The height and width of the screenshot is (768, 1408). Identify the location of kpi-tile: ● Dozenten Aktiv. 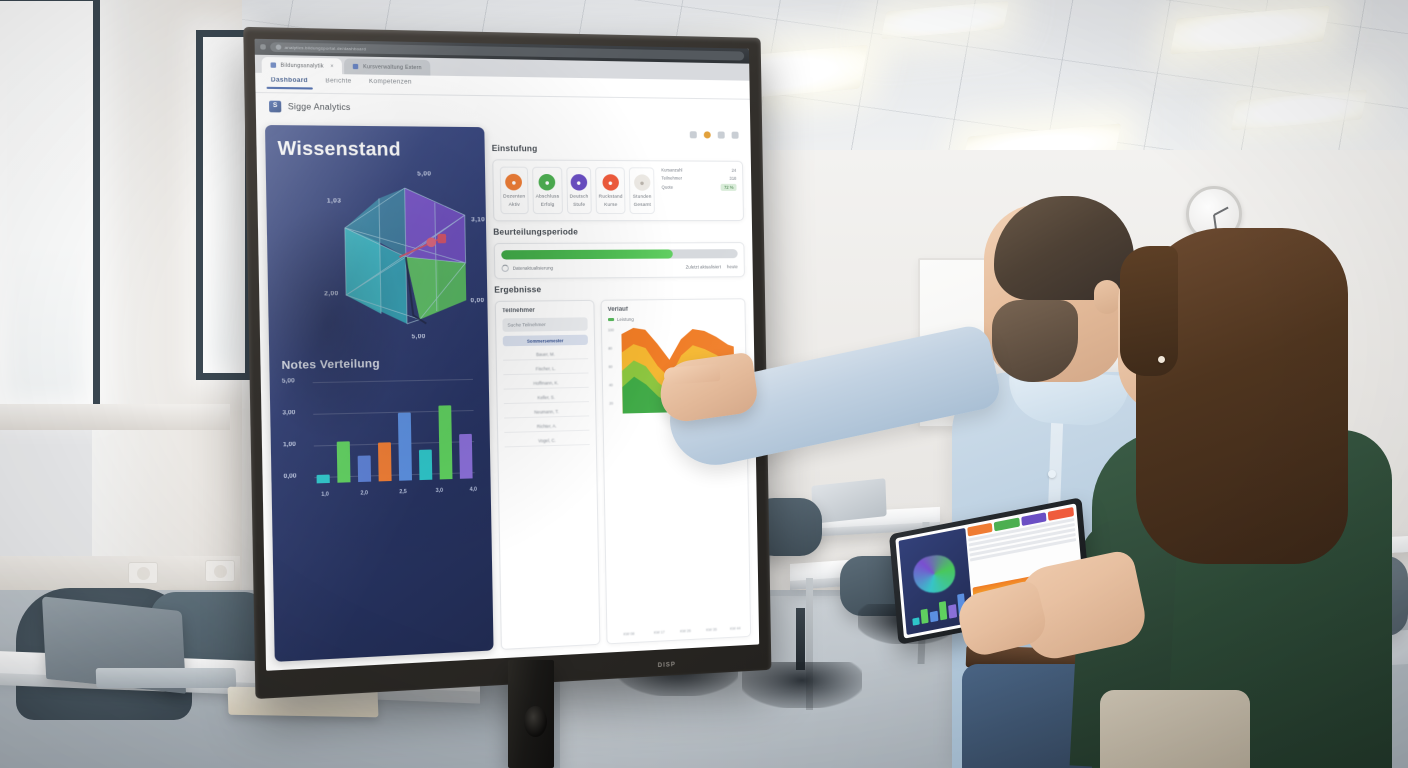
(514, 190).